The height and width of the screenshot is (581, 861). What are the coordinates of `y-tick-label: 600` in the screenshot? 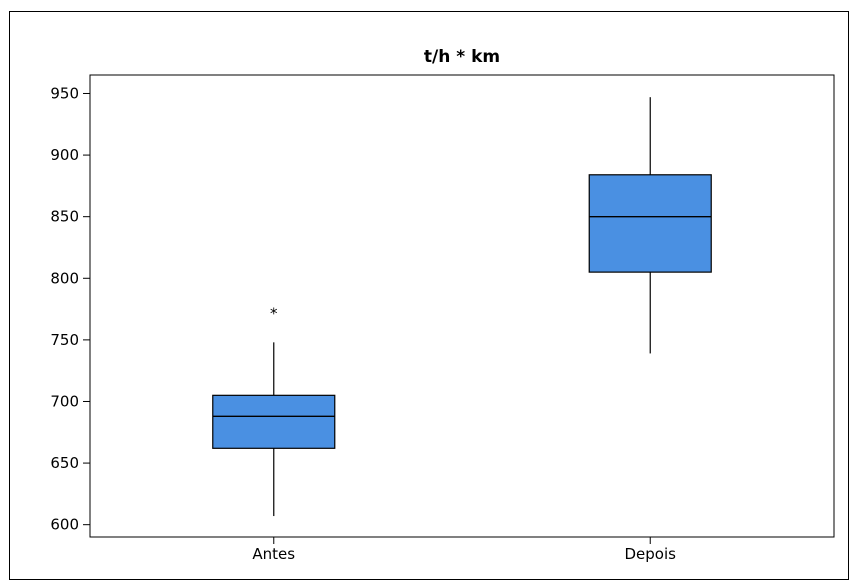 It's located at (64, 525).